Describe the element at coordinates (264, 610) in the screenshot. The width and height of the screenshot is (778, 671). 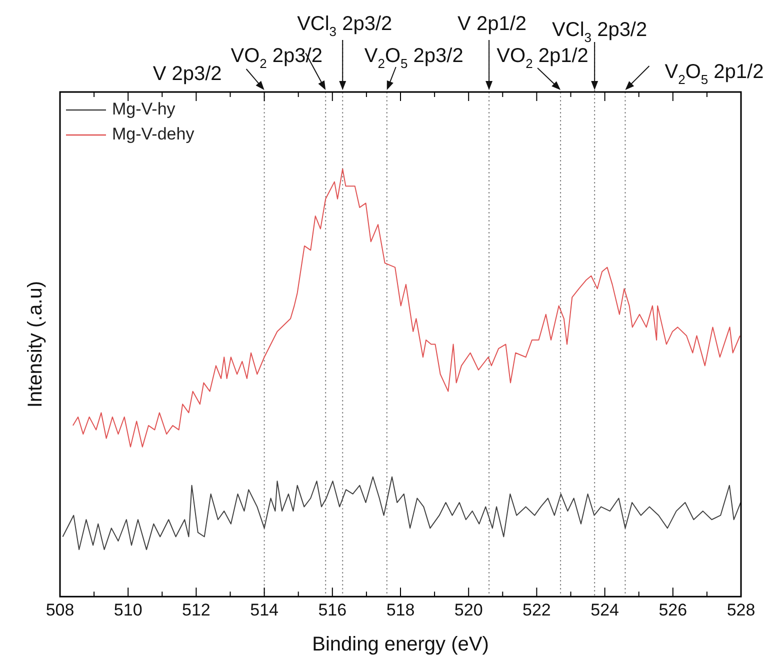
I see `x-tick-label: 514` at that location.